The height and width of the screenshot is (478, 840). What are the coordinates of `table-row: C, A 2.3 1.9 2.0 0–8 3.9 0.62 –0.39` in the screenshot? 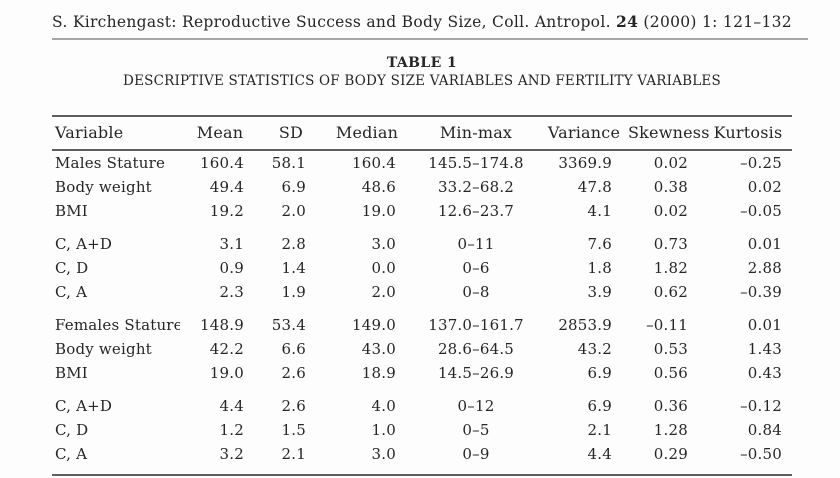 It's located at (422, 292).